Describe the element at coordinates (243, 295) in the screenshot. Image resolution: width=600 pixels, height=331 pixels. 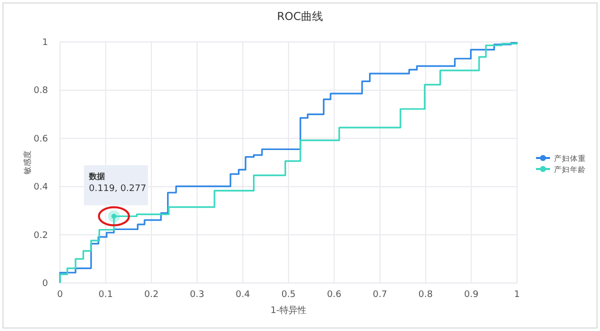
I see `x-tick-label: 0.4` at that location.